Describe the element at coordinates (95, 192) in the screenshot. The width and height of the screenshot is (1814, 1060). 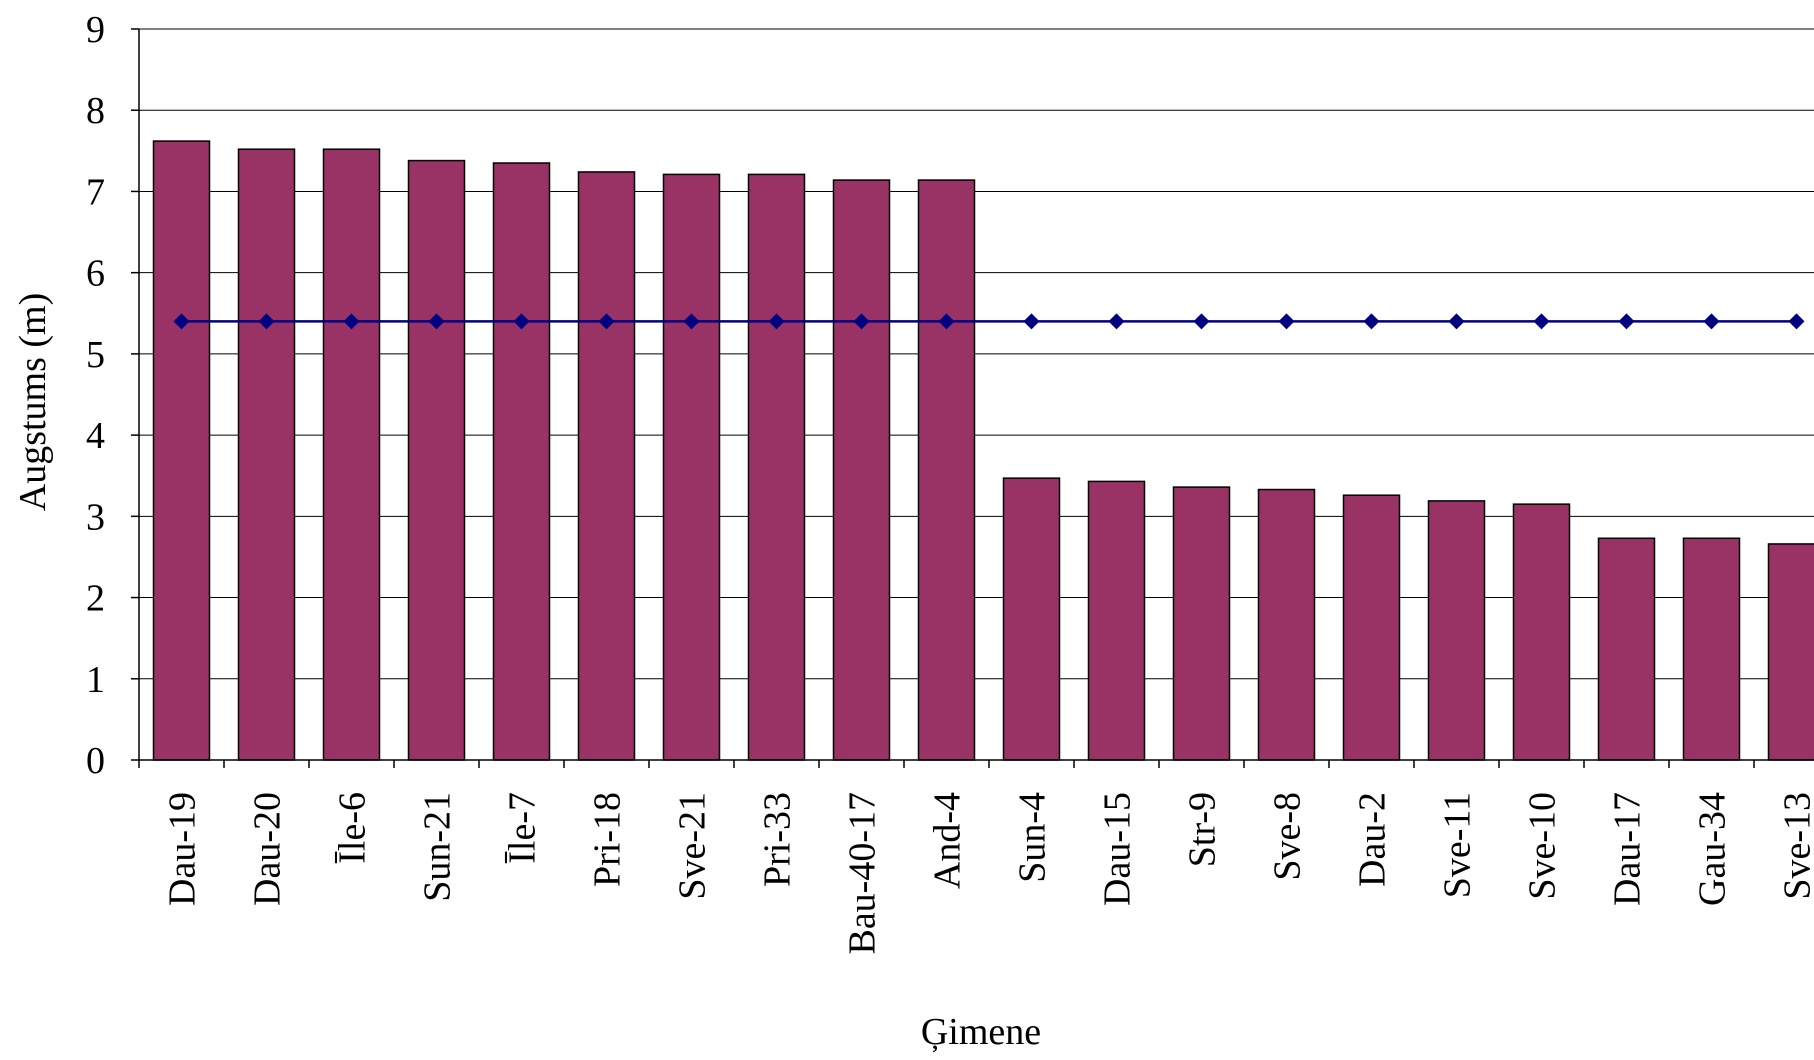
I see `y-tick-label: 7` at that location.